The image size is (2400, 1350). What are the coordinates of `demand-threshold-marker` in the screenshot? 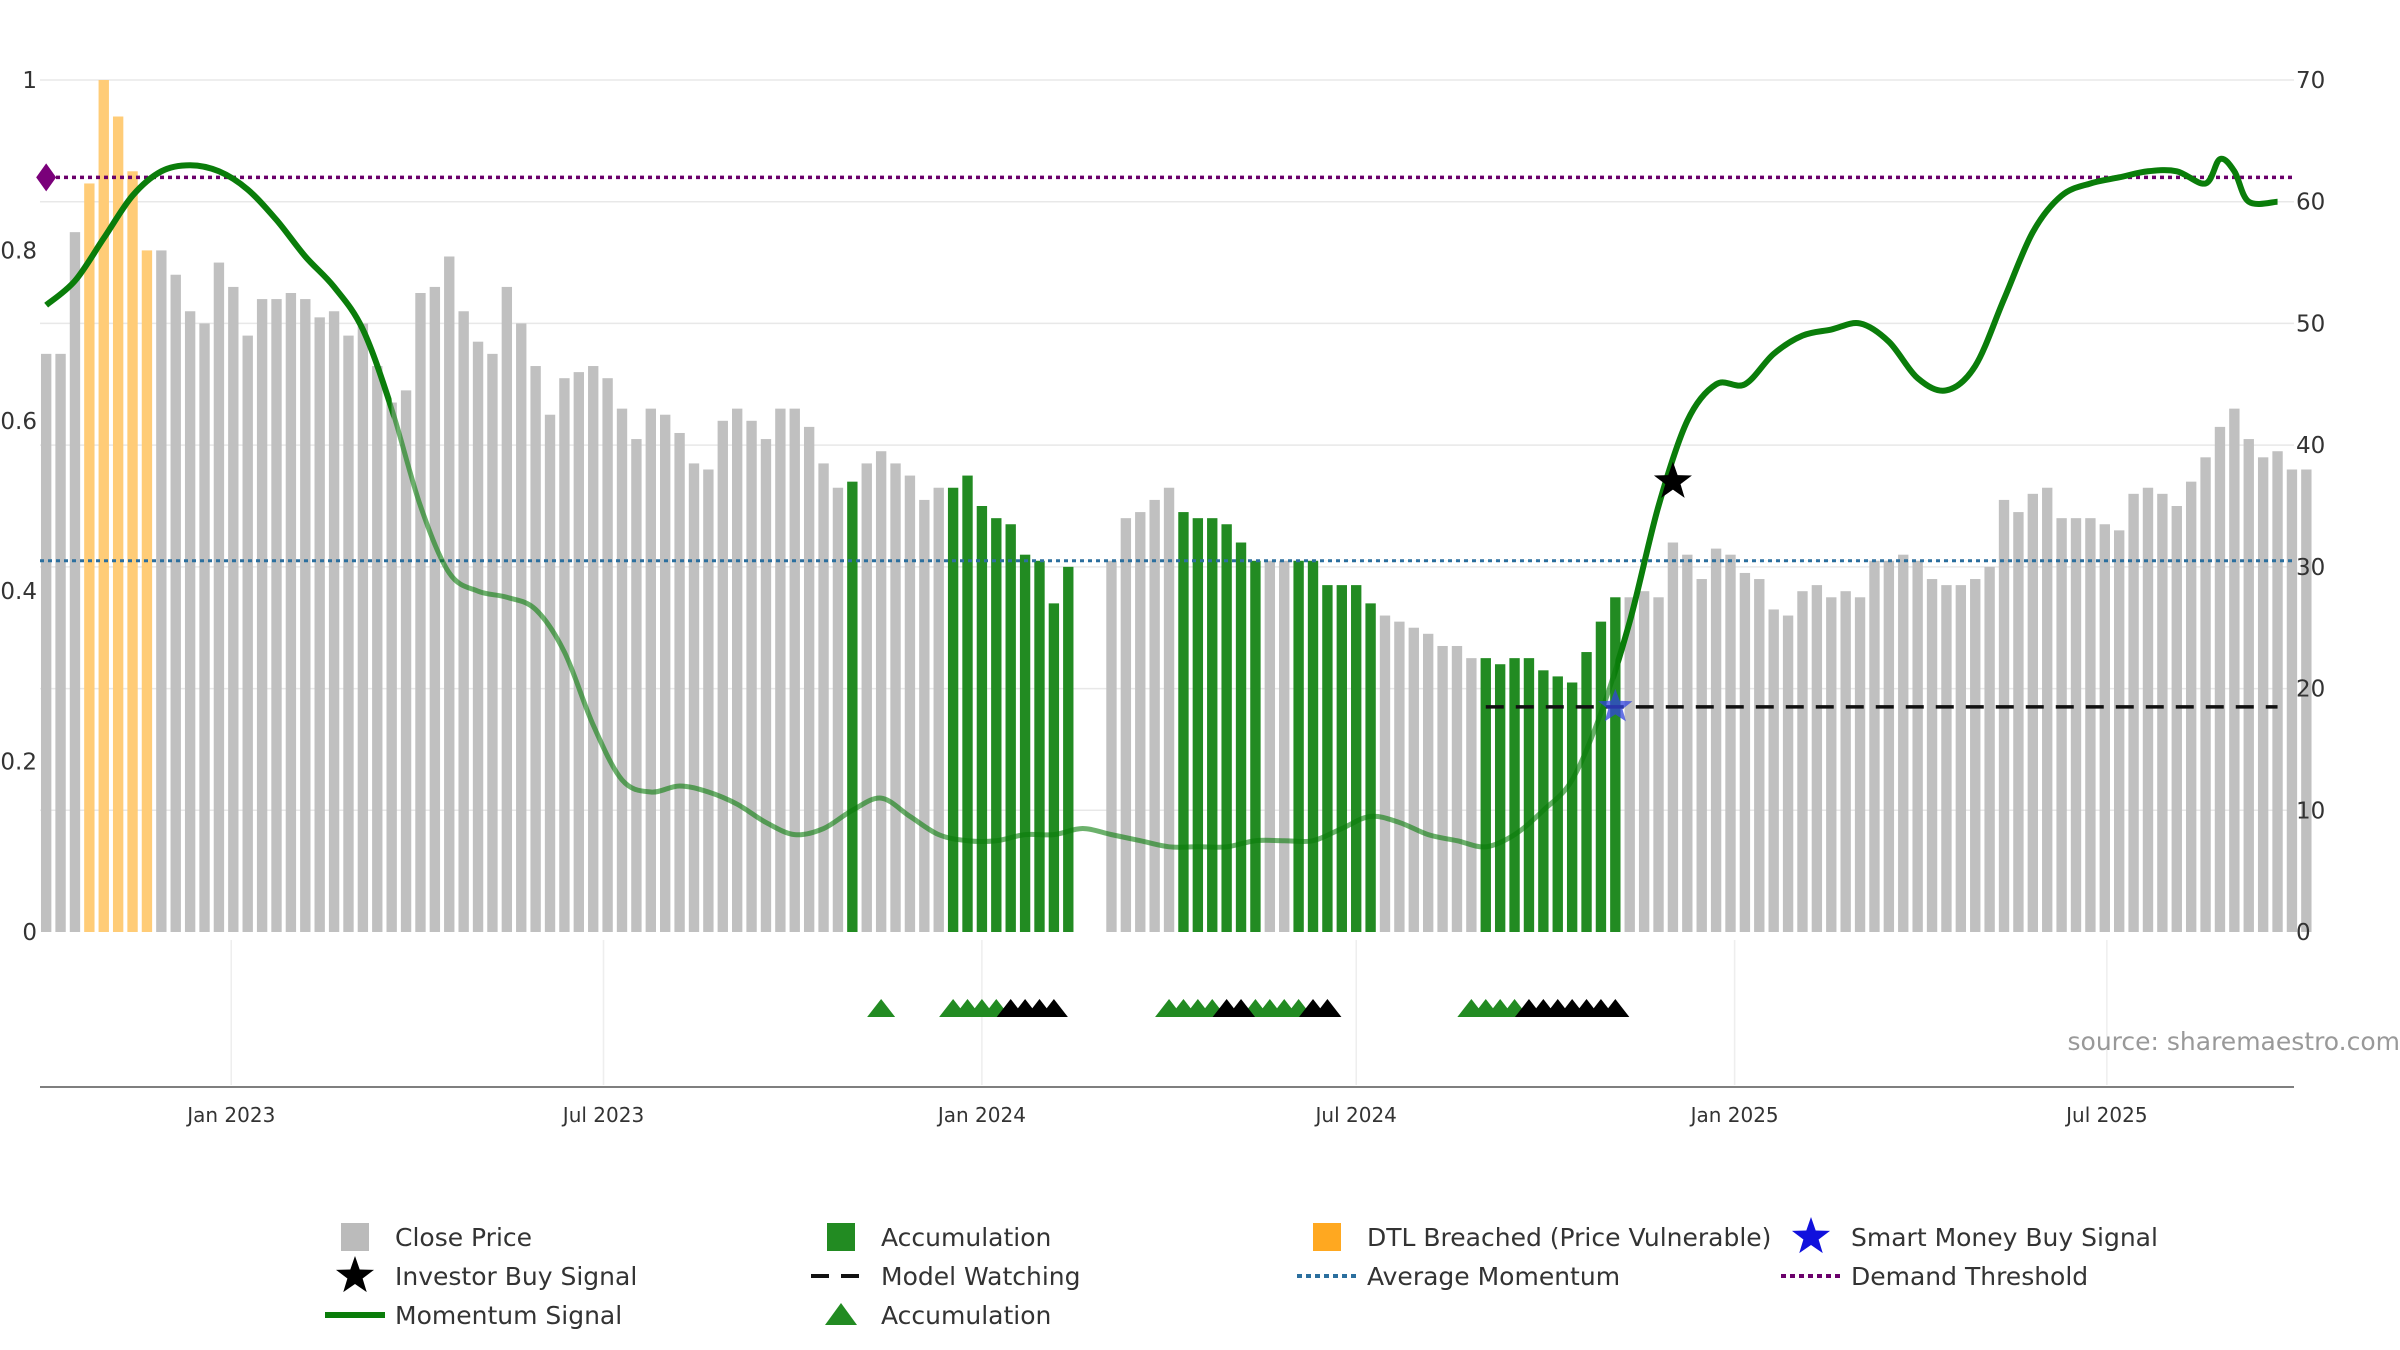 It's located at (46, 177).